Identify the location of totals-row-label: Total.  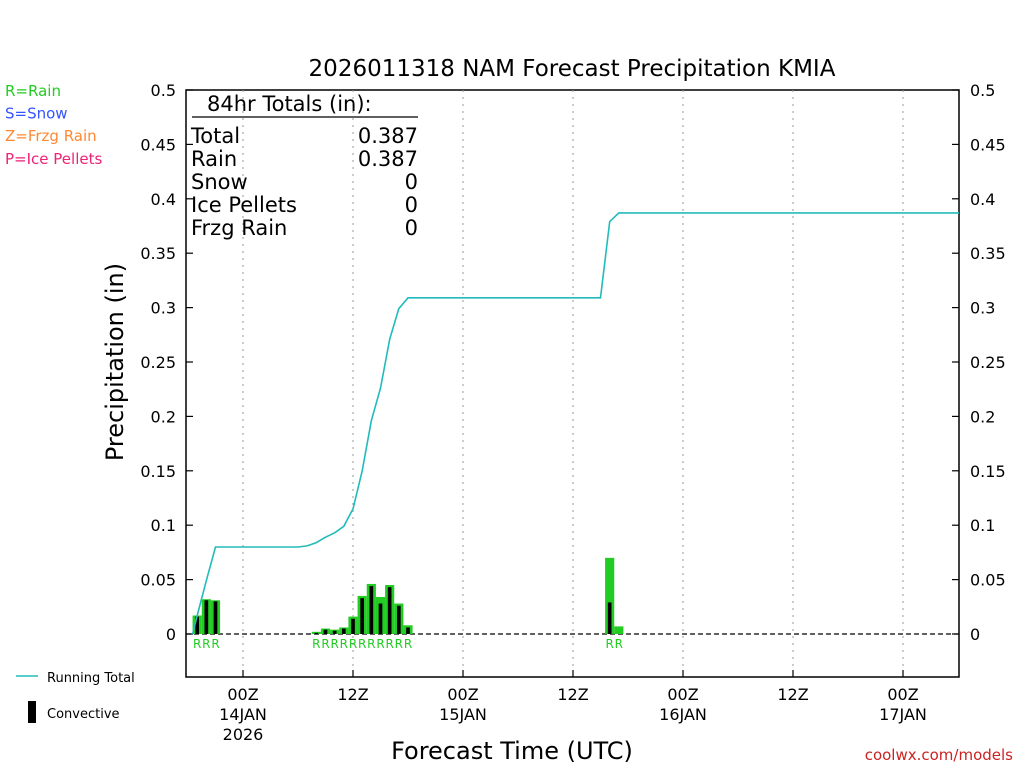
(215, 136).